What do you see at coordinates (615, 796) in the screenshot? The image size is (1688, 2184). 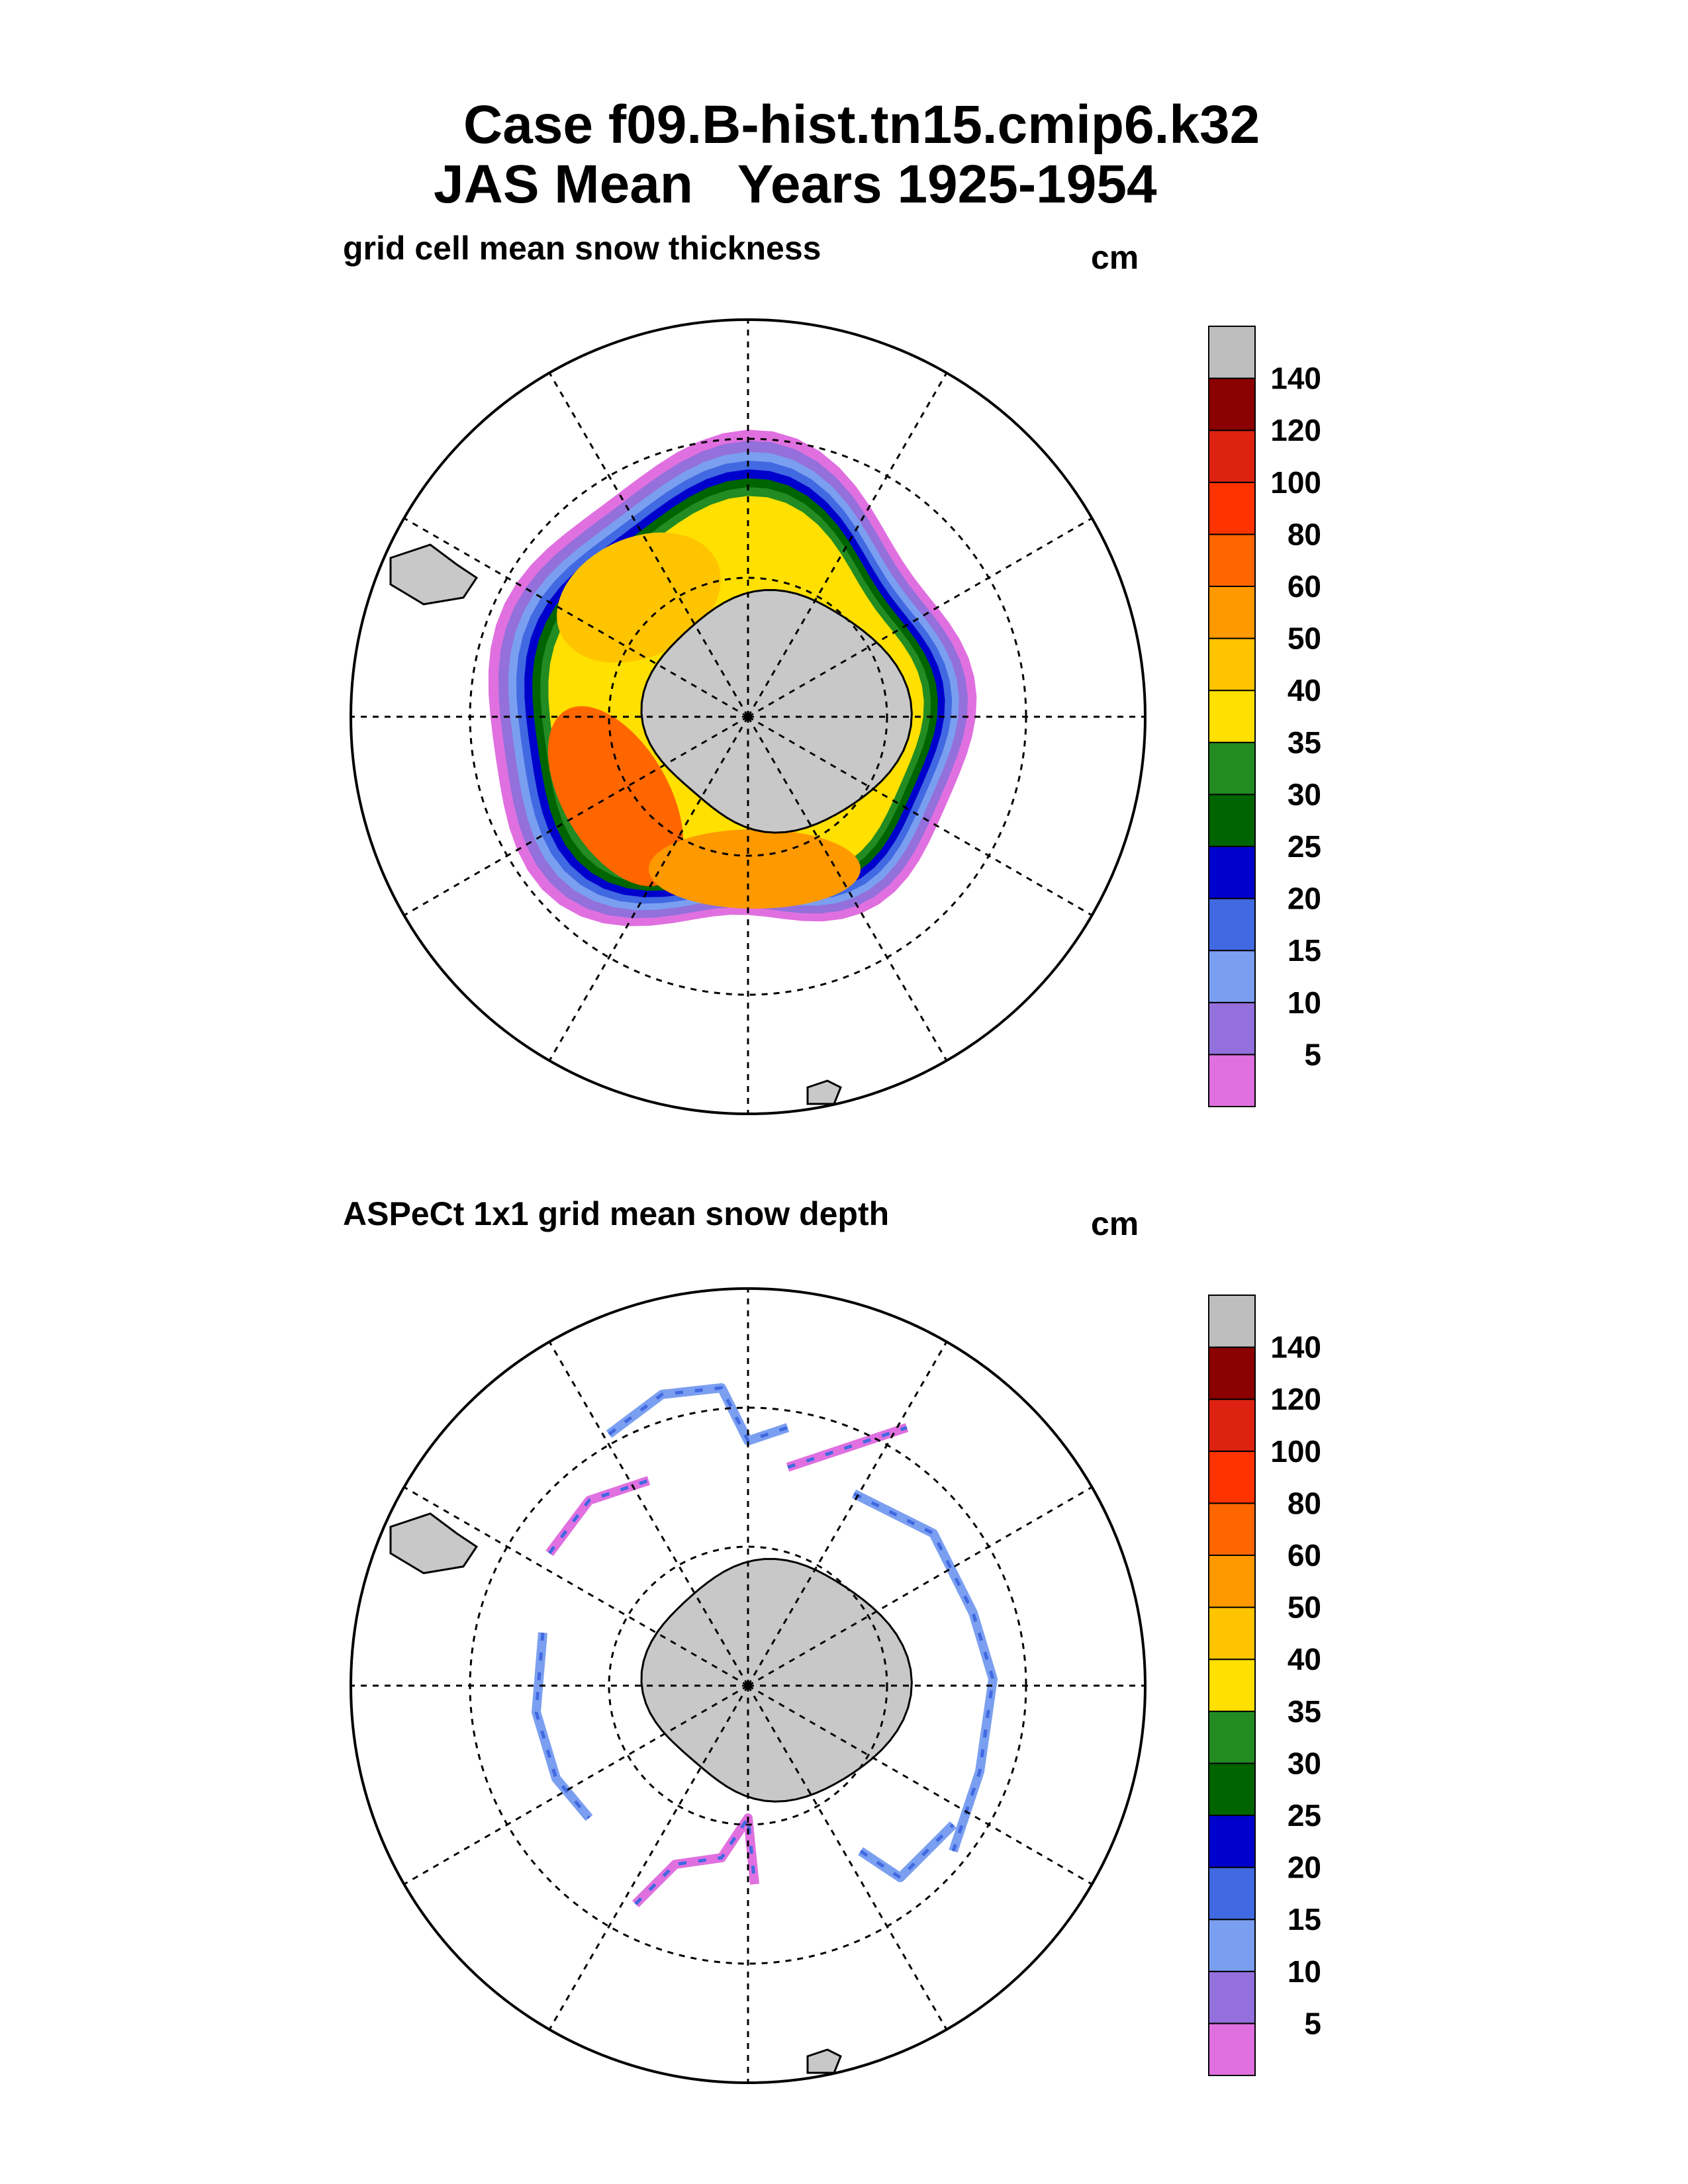 I see `bellingshausen-thick-region` at bounding box center [615, 796].